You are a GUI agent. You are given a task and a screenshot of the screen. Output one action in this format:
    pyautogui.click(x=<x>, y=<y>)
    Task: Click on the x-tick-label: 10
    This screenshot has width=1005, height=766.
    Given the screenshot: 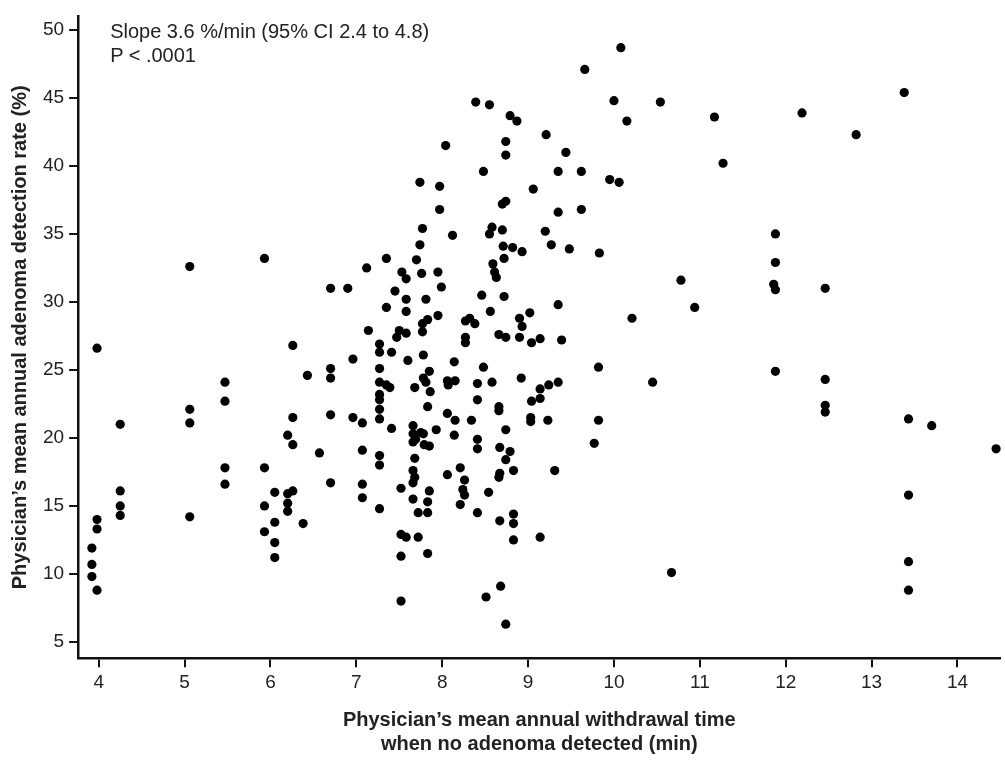 What is the action you would take?
    pyautogui.click(x=614, y=681)
    